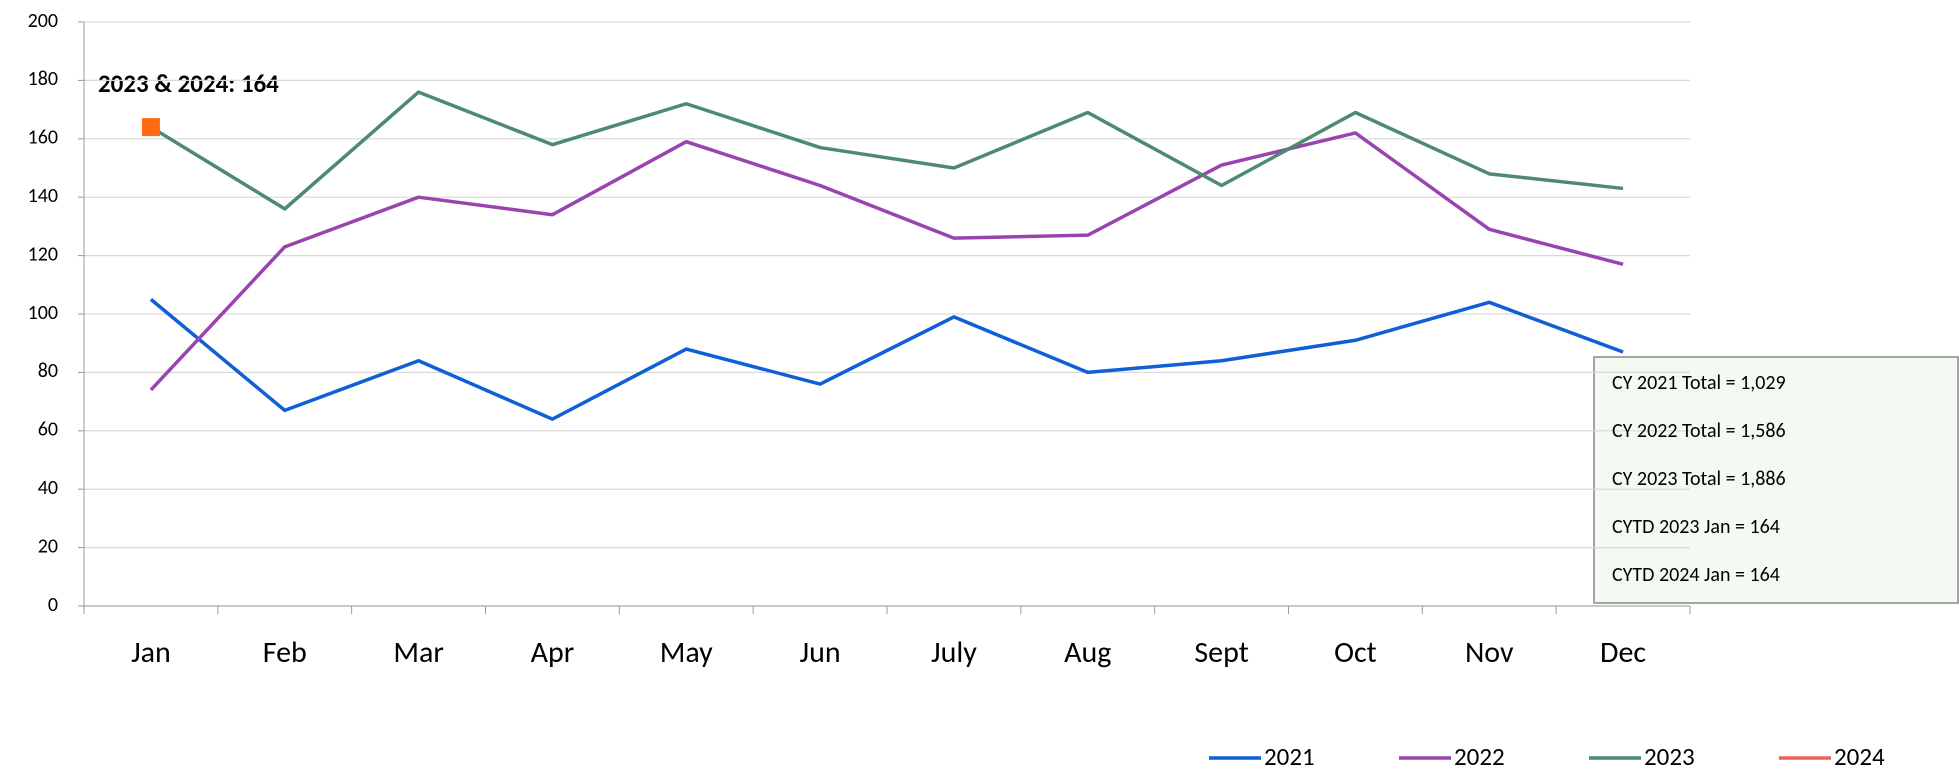 This screenshot has width=1959, height=778. What do you see at coordinates (1696, 527) in the screenshot?
I see `text-box-line: CYTD 2023 Jan = 164` at bounding box center [1696, 527].